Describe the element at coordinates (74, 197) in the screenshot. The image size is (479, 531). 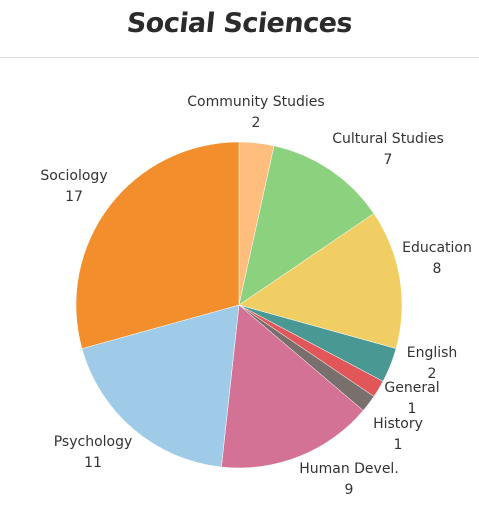
I see `slice-label-value: 17` at that location.